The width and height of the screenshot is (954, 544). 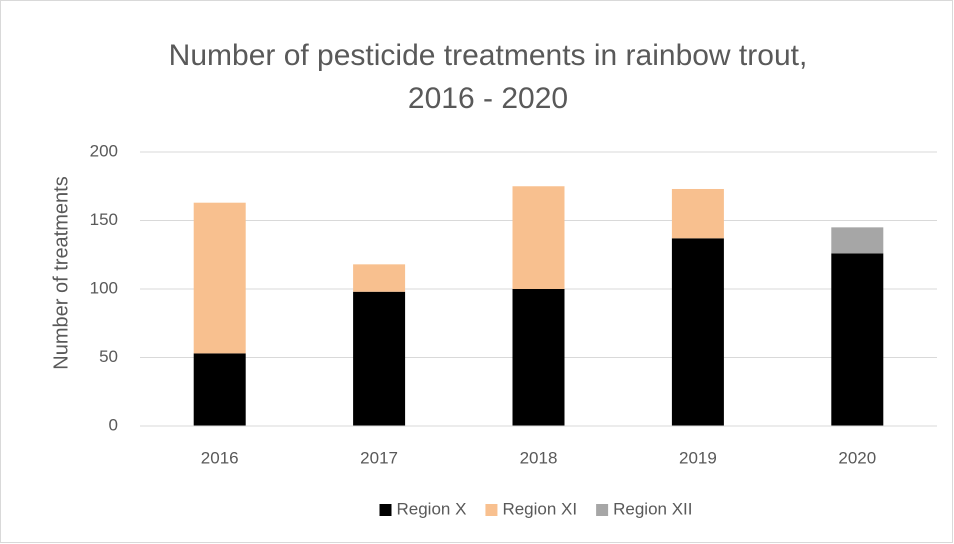 What do you see at coordinates (220, 457) in the screenshot?
I see `x-tick-label: 2016` at bounding box center [220, 457].